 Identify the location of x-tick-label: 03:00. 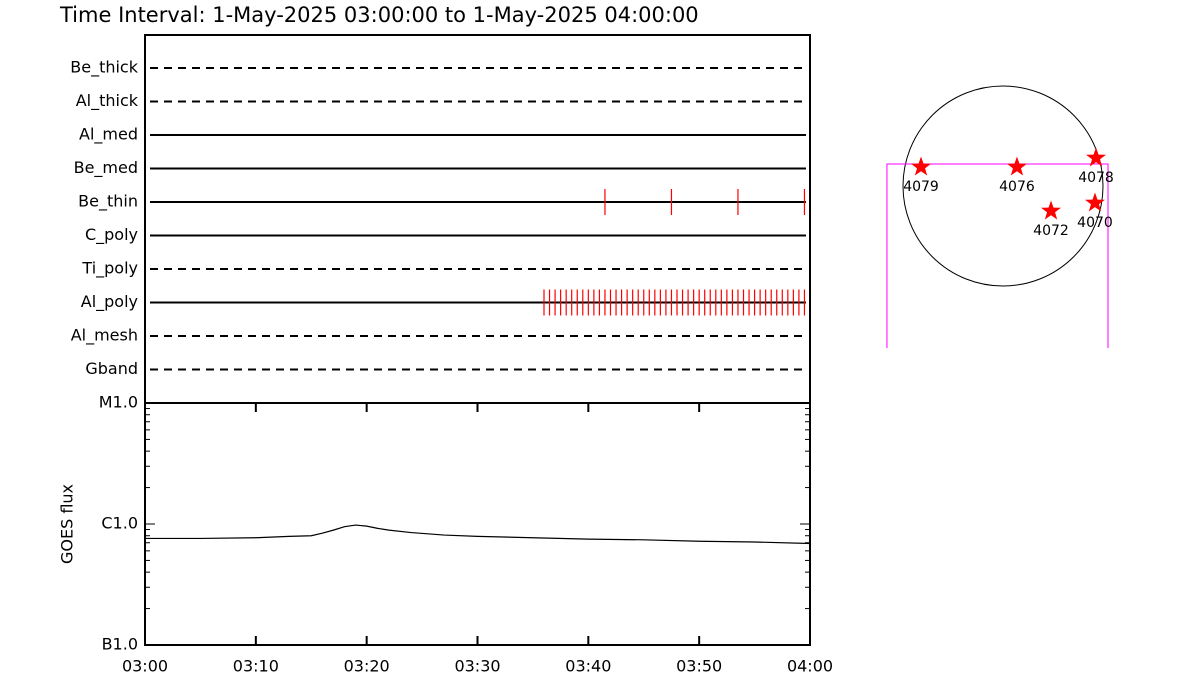
(145, 666).